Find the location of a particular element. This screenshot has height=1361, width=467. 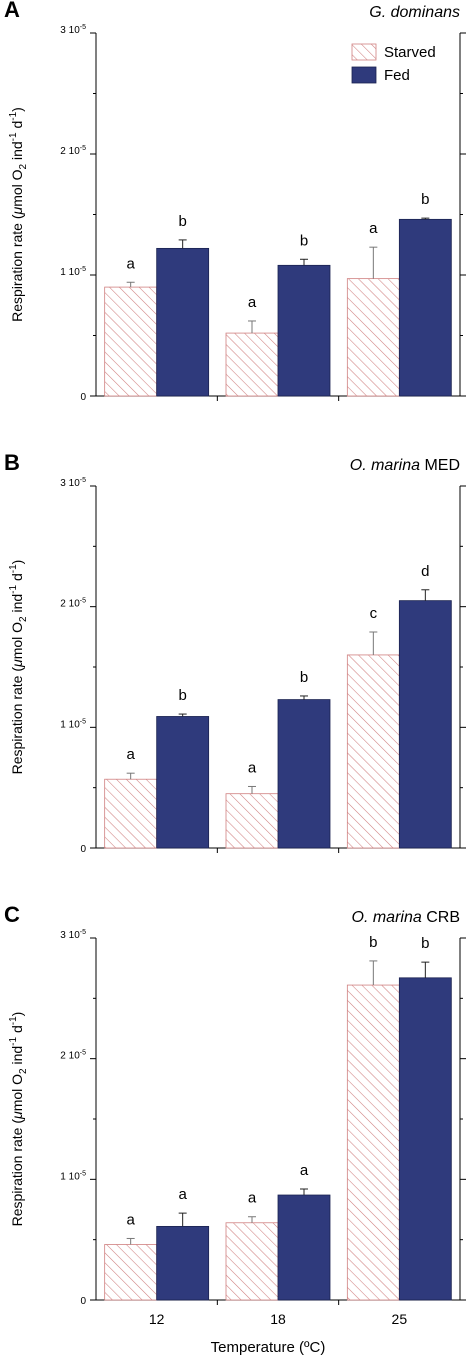

panel-title-species: G. dominans is located at coordinates (414, 12).